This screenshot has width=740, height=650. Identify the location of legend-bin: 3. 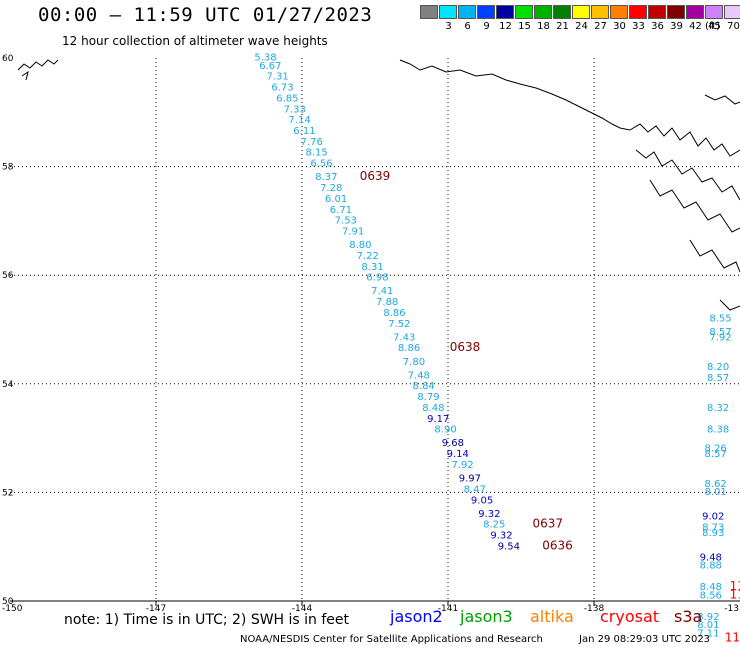
(448, 18).